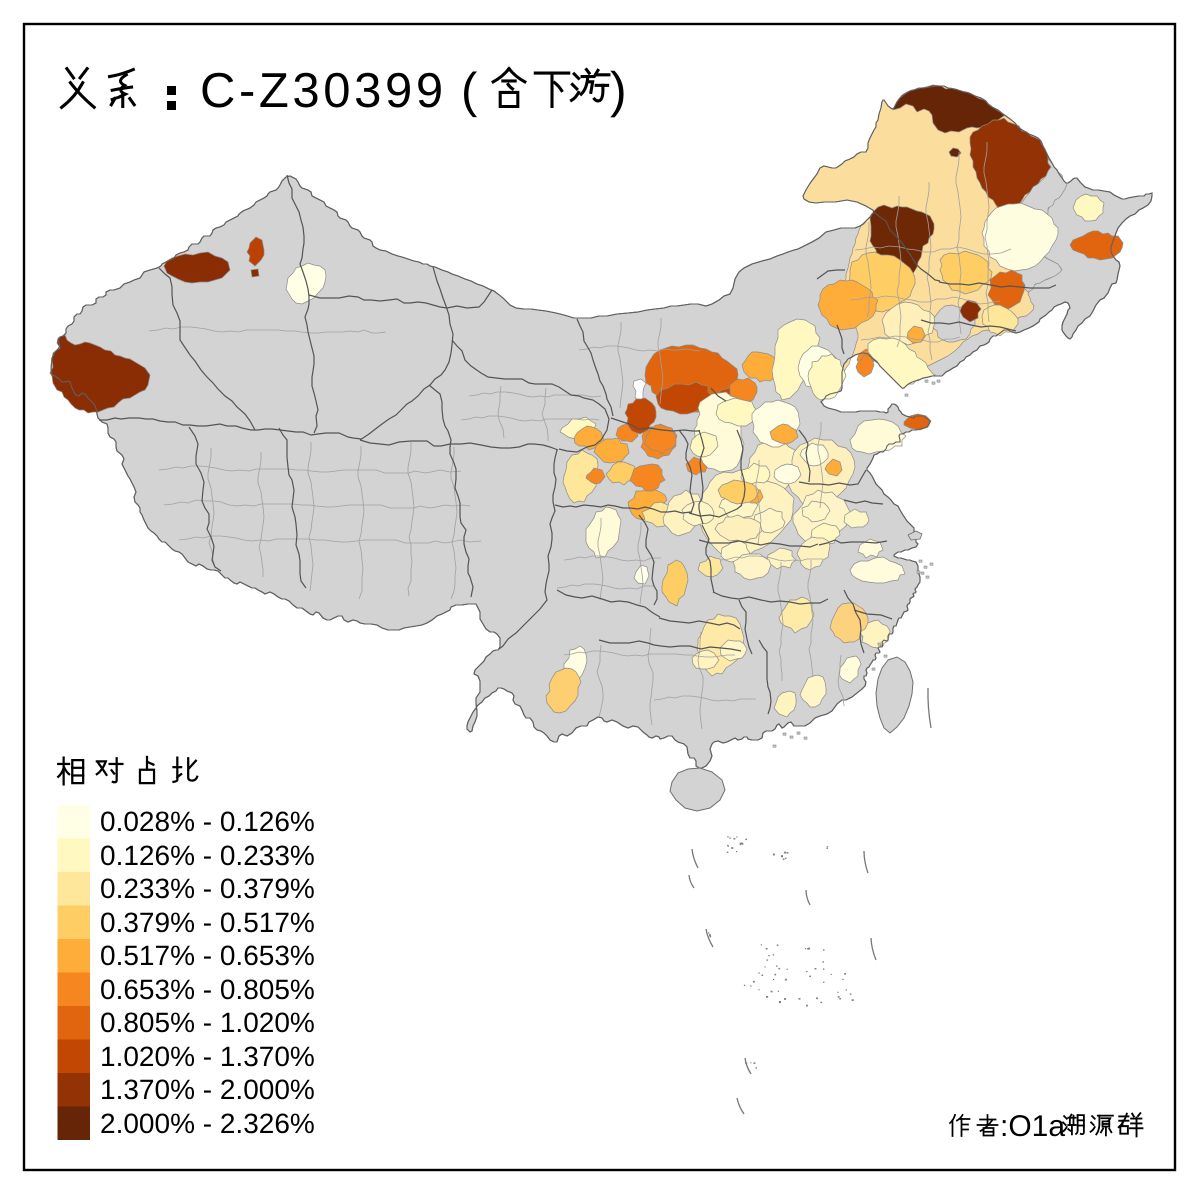  I want to click on svg-text: :O1a, so click(1032, 1126).